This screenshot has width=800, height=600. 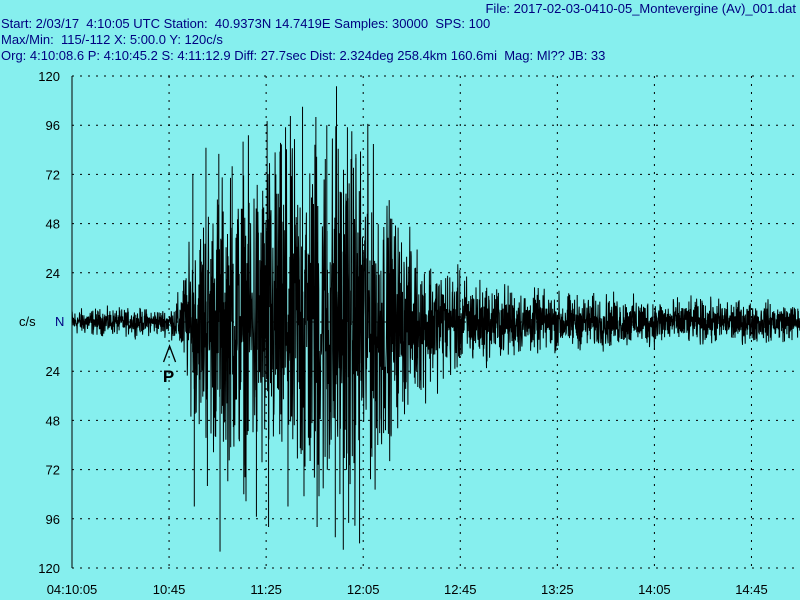 What do you see at coordinates (169, 589) in the screenshot?
I see `x-tick-label: 10:45` at bounding box center [169, 589].